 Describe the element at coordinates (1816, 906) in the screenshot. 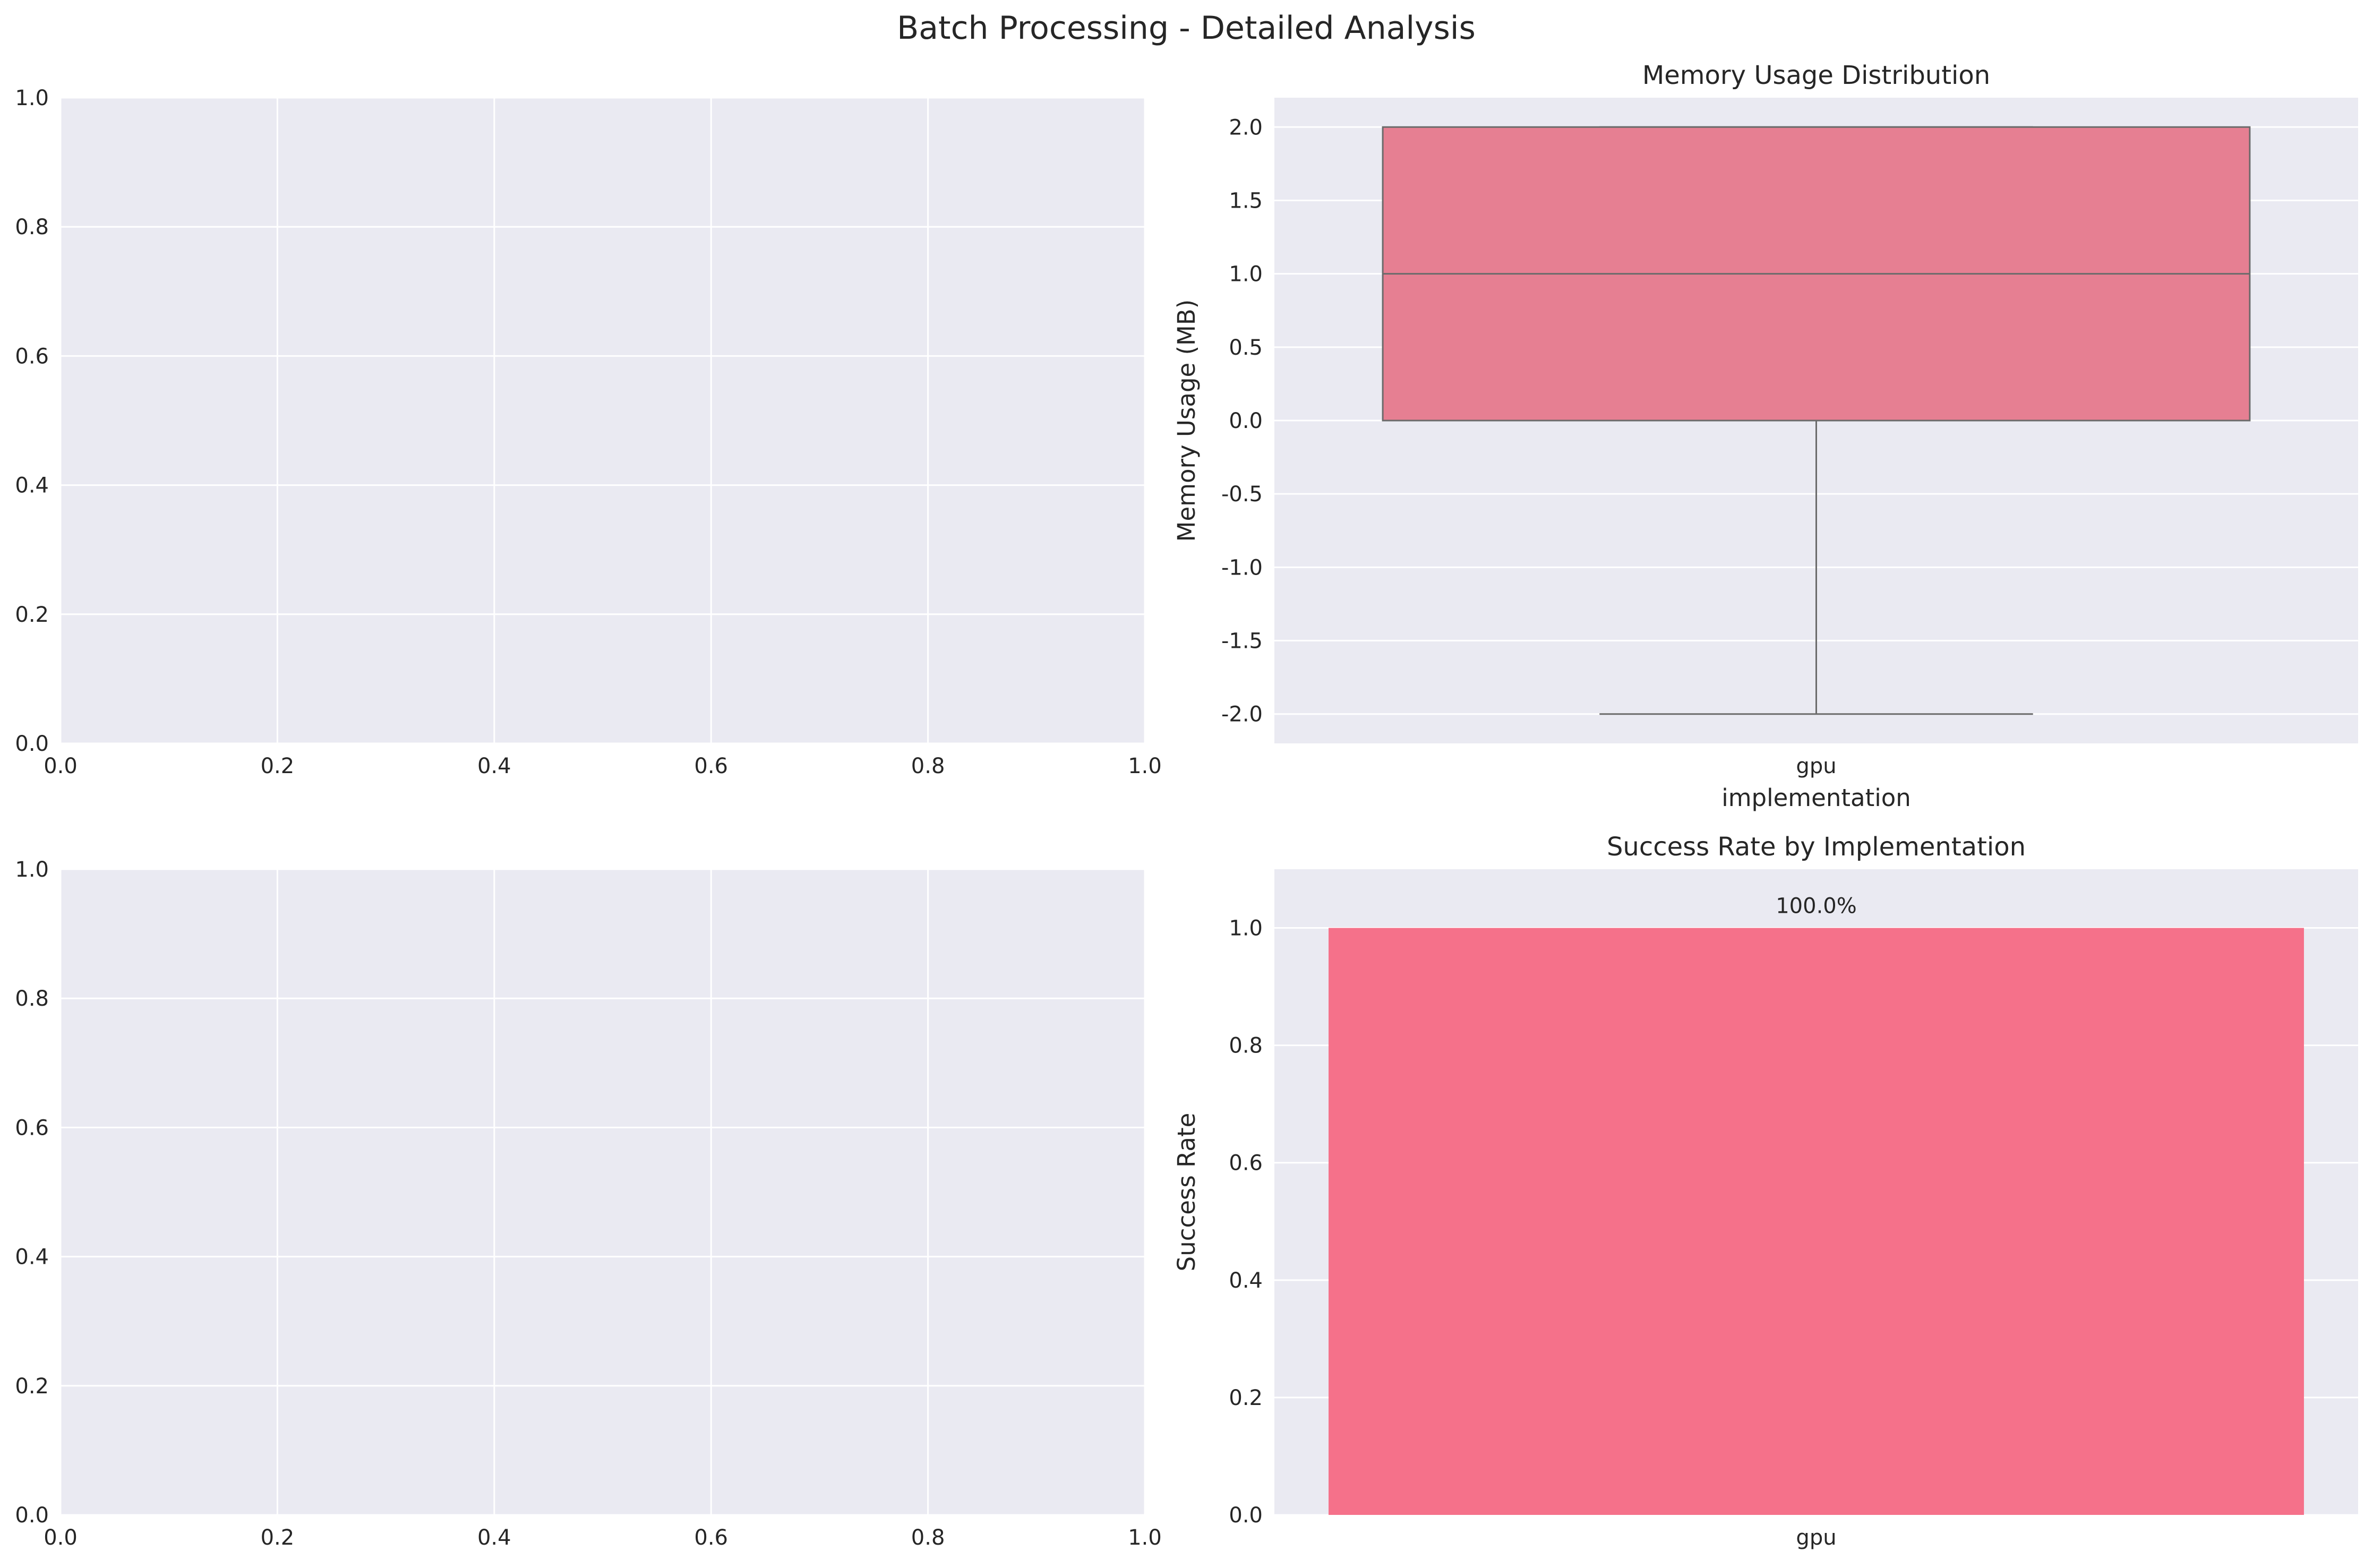

I see `bar-value-label: 100.0%` at that location.